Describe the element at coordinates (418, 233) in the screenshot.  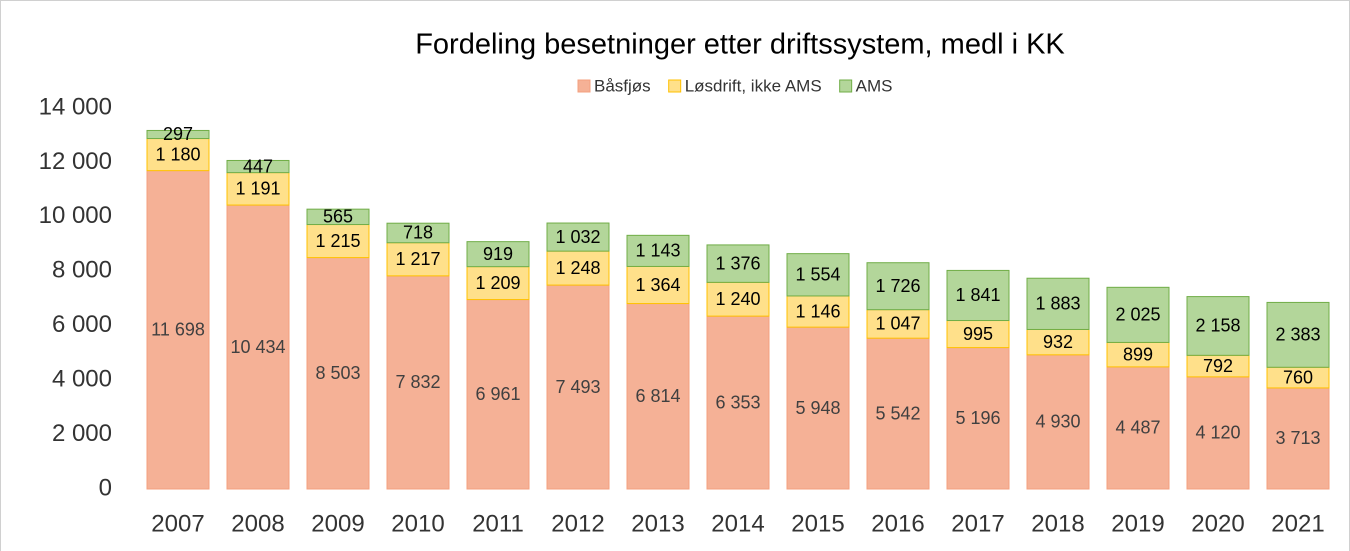
I see `value-label: 718` at that location.